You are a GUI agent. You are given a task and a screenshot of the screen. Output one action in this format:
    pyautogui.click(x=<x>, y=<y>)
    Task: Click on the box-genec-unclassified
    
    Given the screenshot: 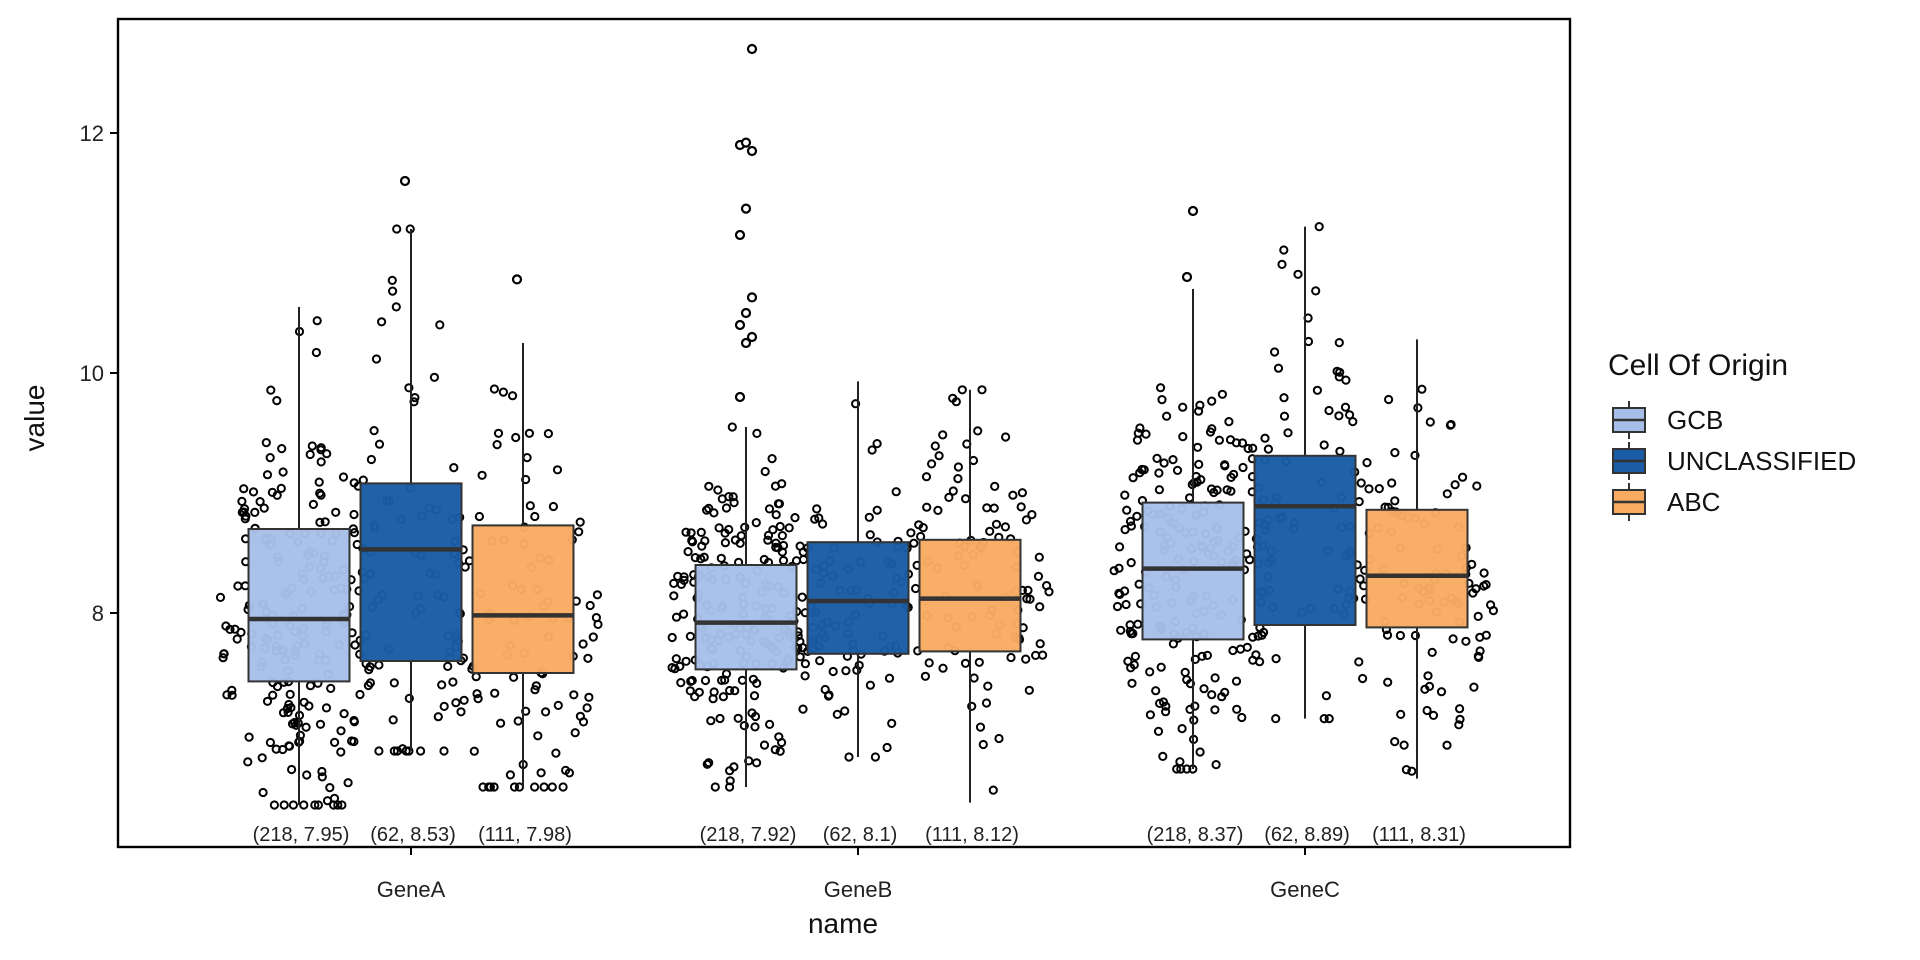 What is the action you would take?
    pyautogui.click(x=1305, y=472)
    